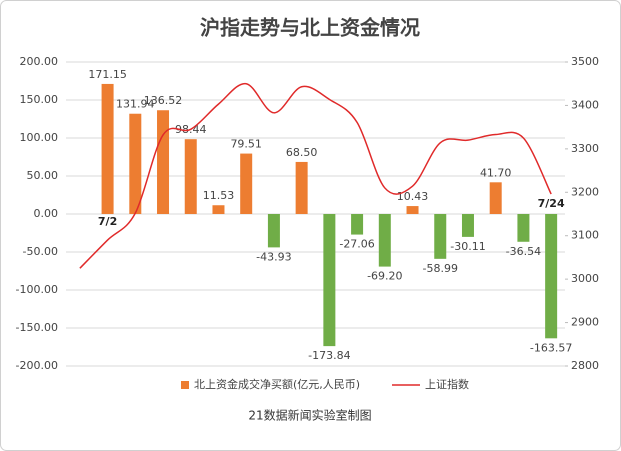 The width and height of the screenshot is (621, 451). What do you see at coordinates (585, 235) in the screenshot?
I see `y2-tick-label: 3100` at bounding box center [585, 235].